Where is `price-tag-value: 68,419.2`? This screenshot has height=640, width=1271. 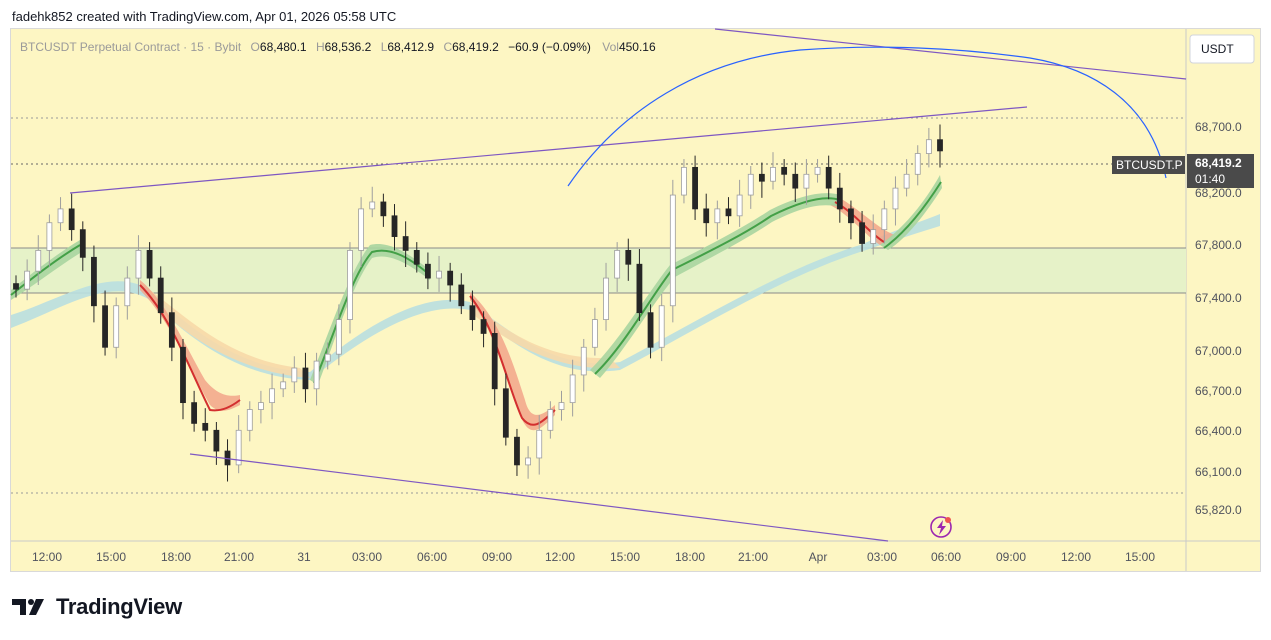
price-tag-value: 68,419.2 is located at coordinates (1218, 163).